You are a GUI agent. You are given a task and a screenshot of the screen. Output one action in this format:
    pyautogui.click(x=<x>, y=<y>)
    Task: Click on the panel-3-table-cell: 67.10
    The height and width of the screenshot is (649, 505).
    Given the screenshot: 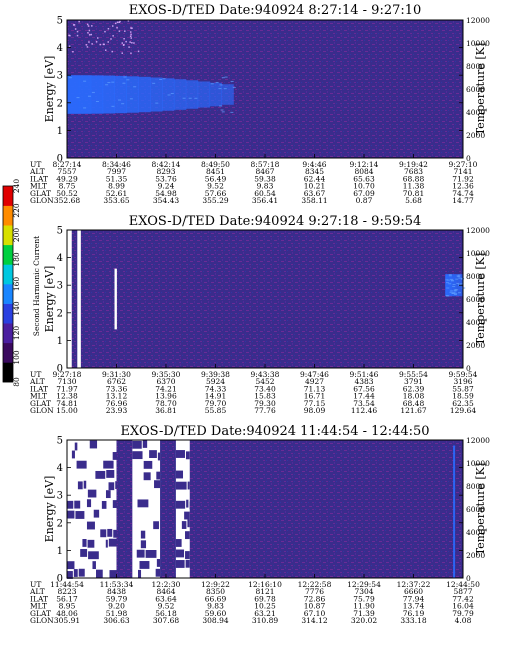 What is the action you would take?
    pyautogui.click(x=315, y=613)
    